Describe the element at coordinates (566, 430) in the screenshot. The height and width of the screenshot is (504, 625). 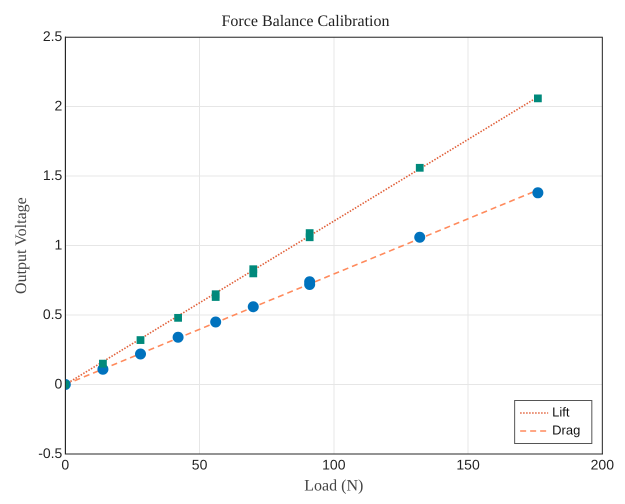
I see `legend-label: Drag` at that location.